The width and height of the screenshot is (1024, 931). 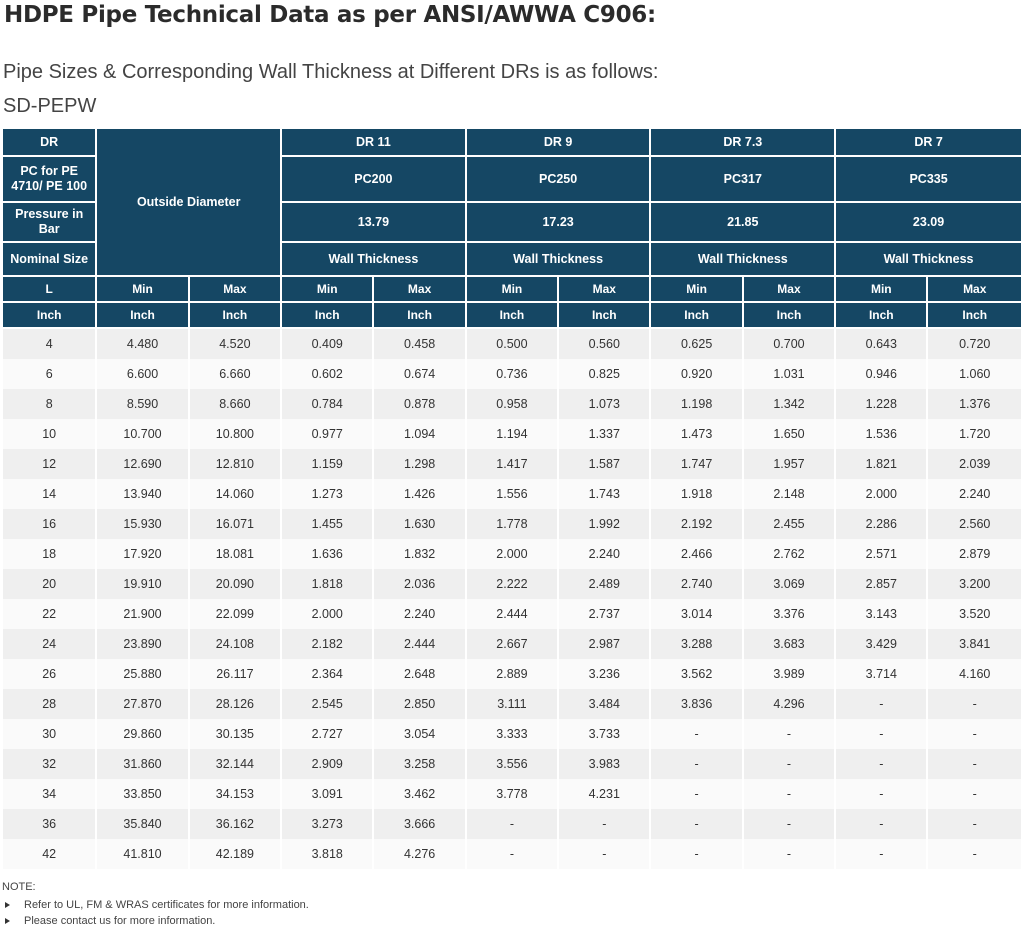 What do you see at coordinates (604, 374) in the screenshot?
I see `table-cell: 0.825` at bounding box center [604, 374].